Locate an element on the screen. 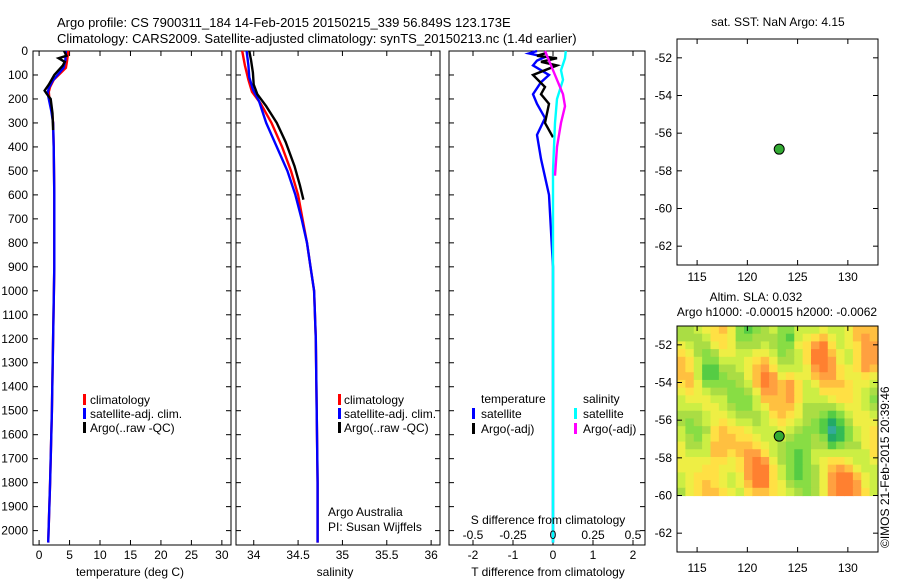  depth-tick-label: 2000 is located at coordinates (14, 531).